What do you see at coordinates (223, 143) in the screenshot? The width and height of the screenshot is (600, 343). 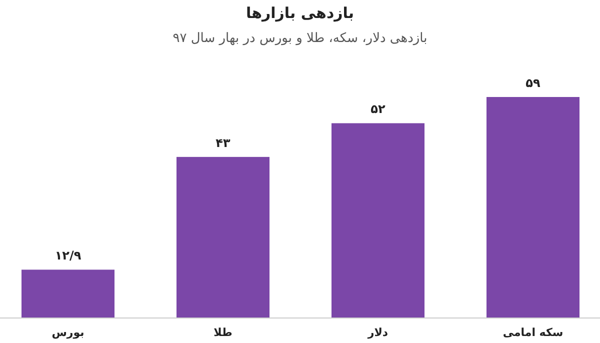 I see `data-label: ۴۳` at bounding box center [223, 143].